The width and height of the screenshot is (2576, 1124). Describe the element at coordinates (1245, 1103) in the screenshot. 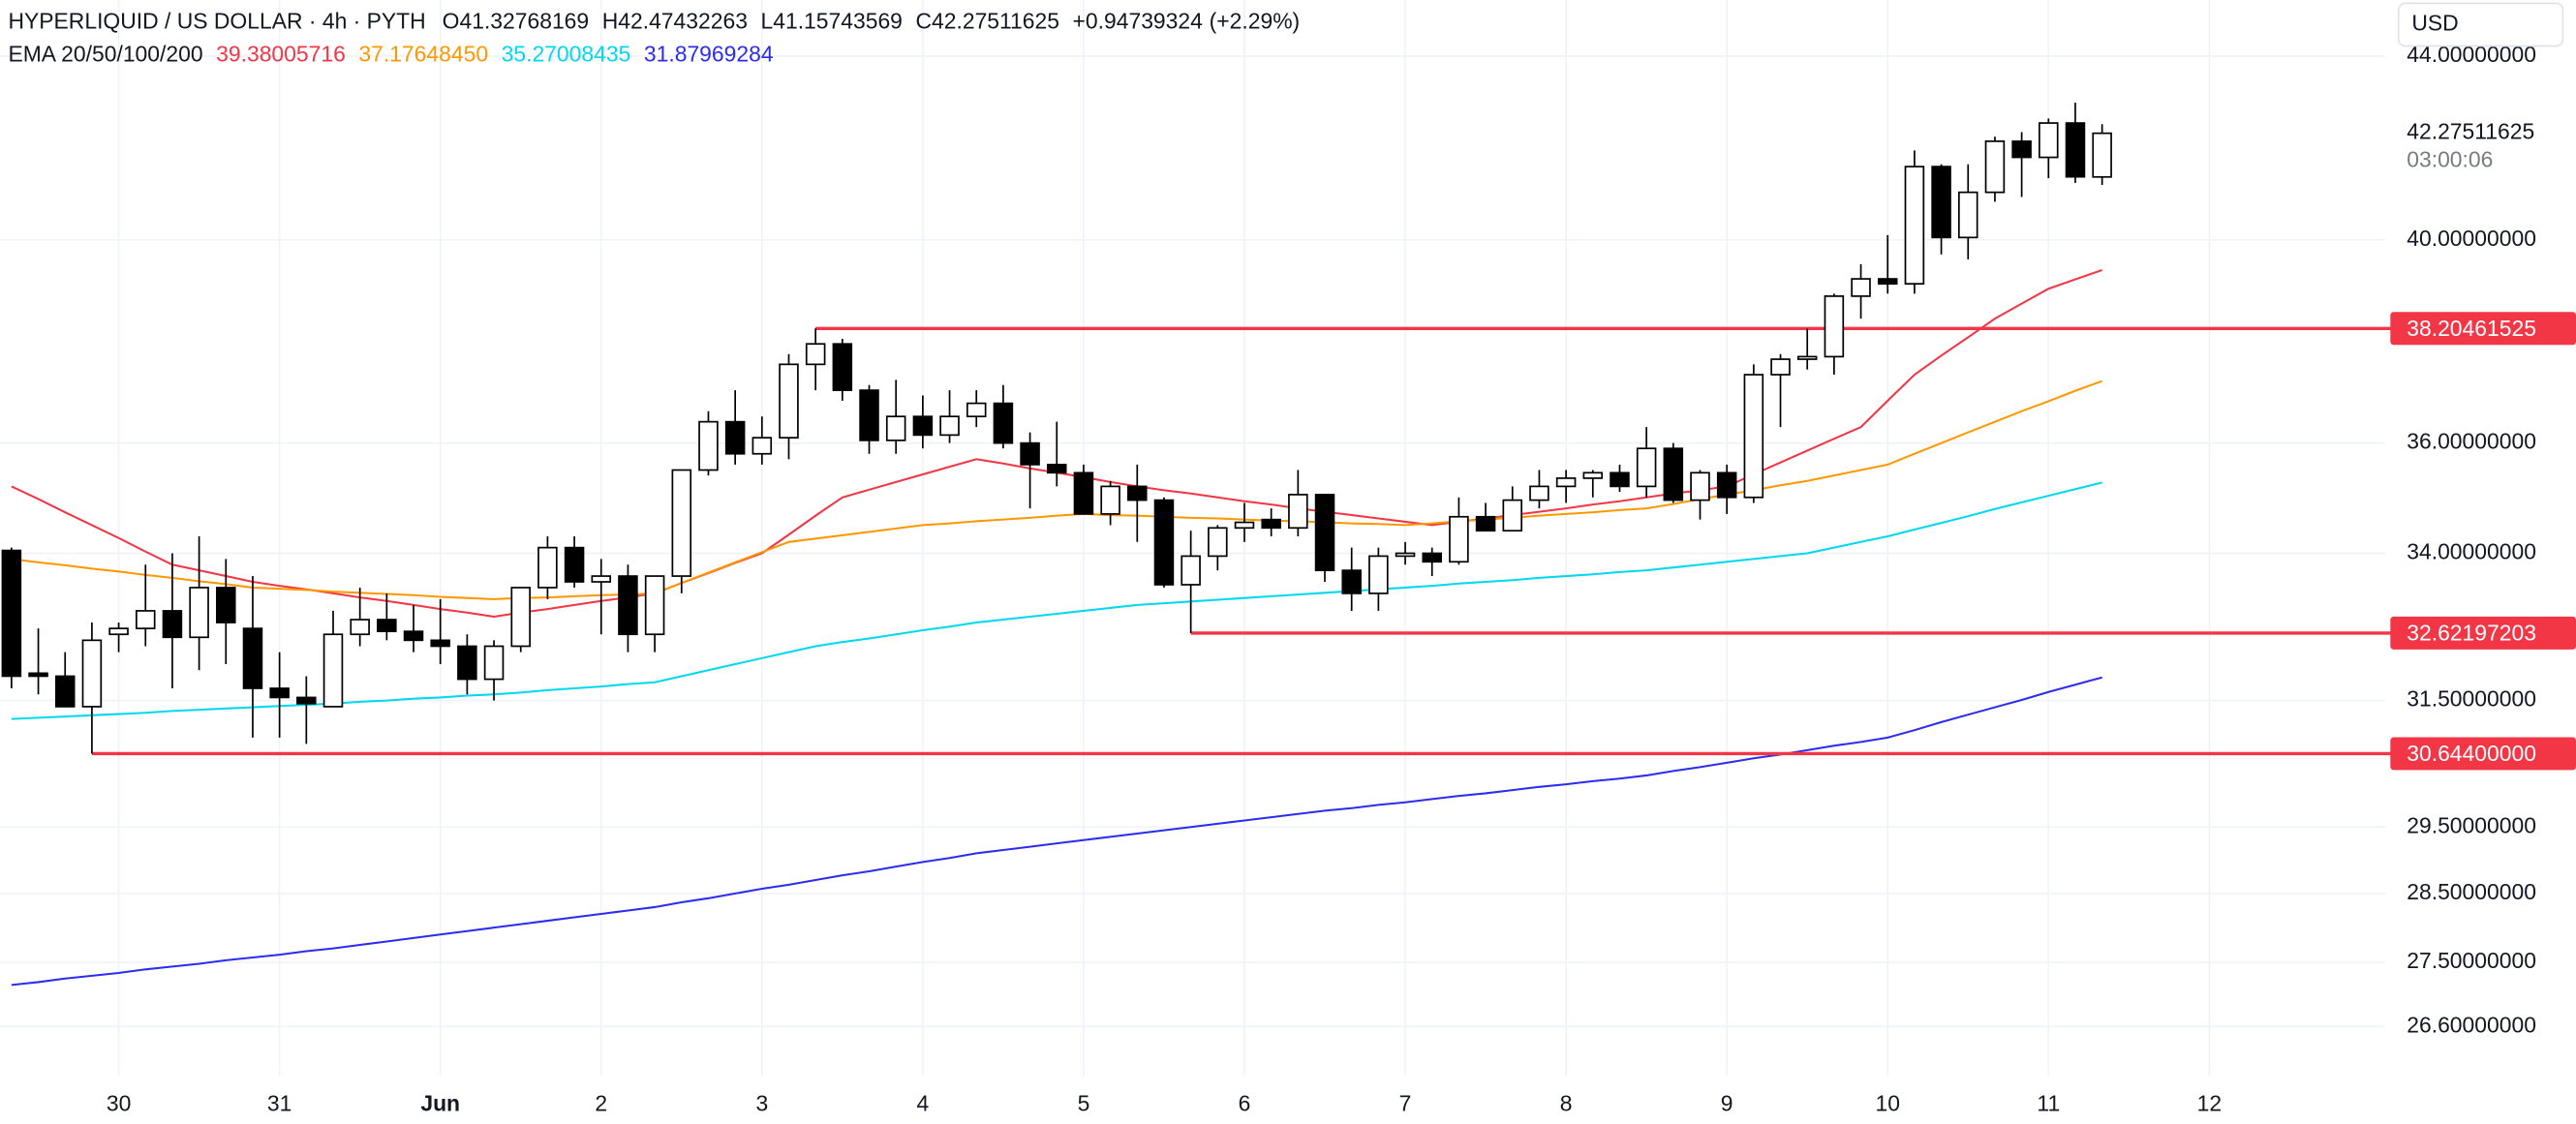

I see `x-tick-label: 6` at that location.